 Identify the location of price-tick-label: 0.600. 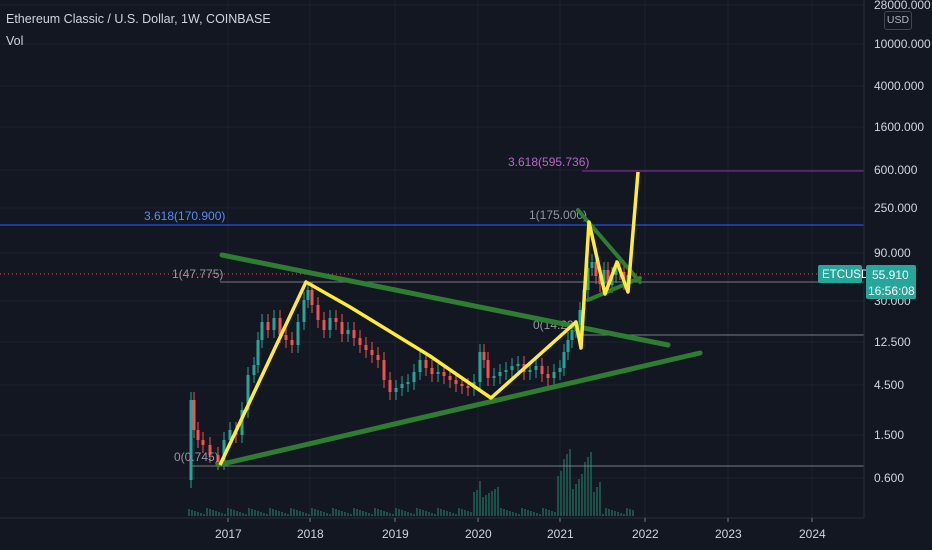
(889, 478).